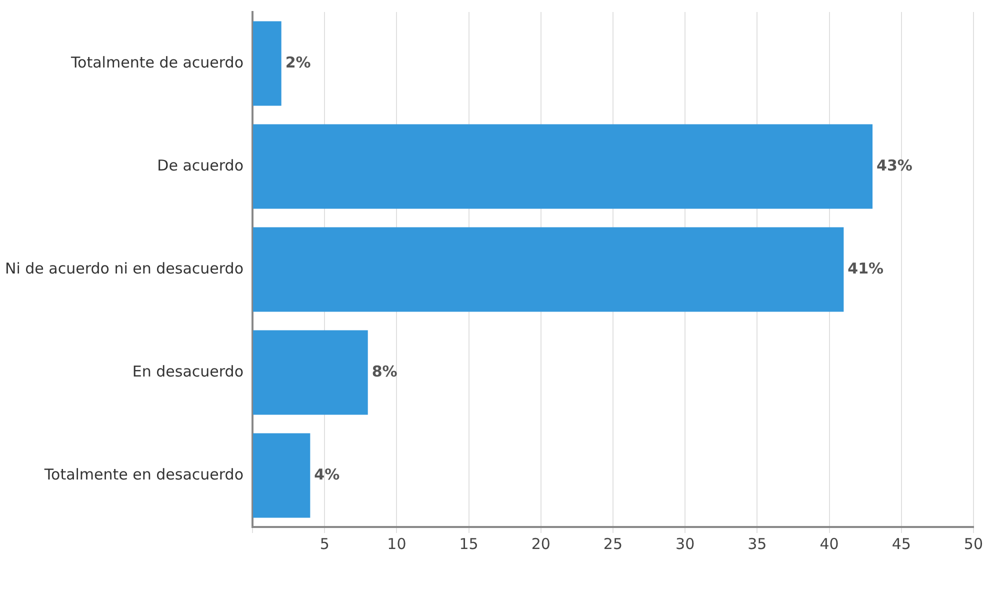  I want to click on x-tick-label: 40, so click(829, 543).